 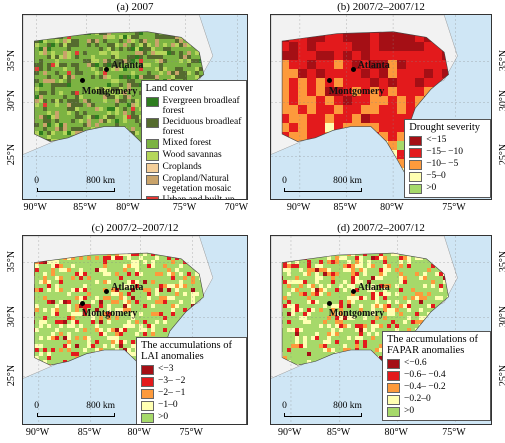 What do you see at coordinates (454, 207) in the screenshot?
I see `lon-label: 75°W` at bounding box center [454, 207].